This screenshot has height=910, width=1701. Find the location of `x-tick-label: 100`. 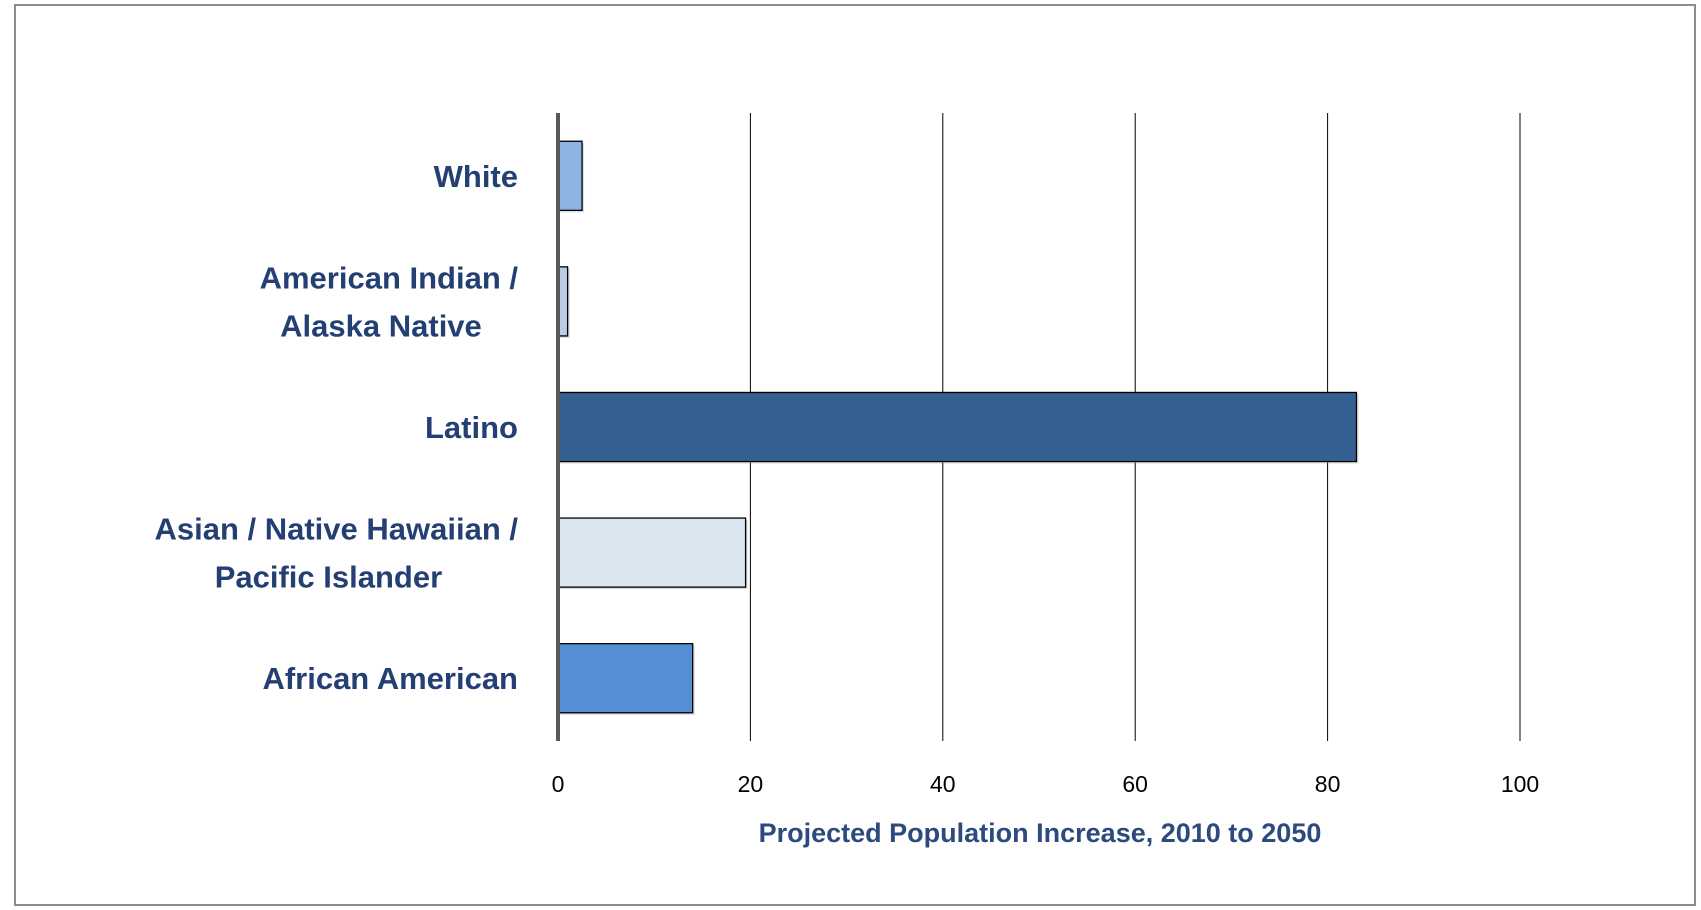

x-tick-label: 100 is located at coordinates (1520, 784).